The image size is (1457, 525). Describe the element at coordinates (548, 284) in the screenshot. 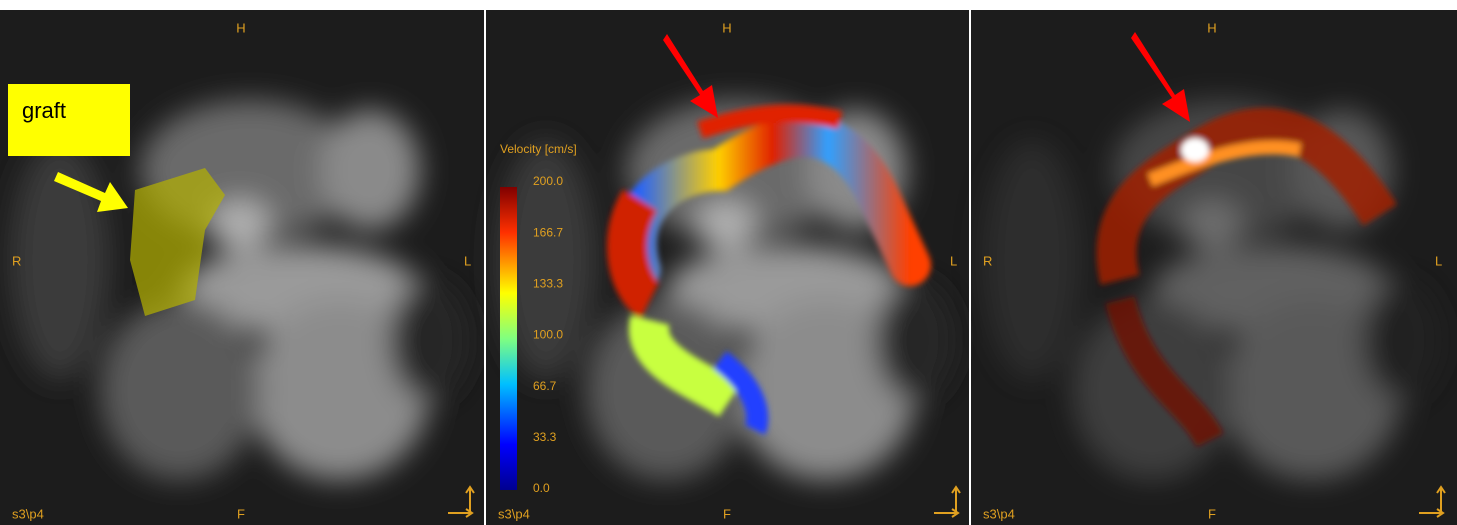

I see `colorbar-tick-label: 133.3` at that location.